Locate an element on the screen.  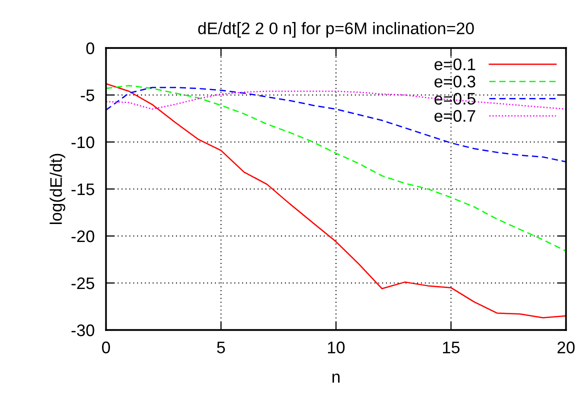
x-tick-label: 10 is located at coordinates (336, 348).